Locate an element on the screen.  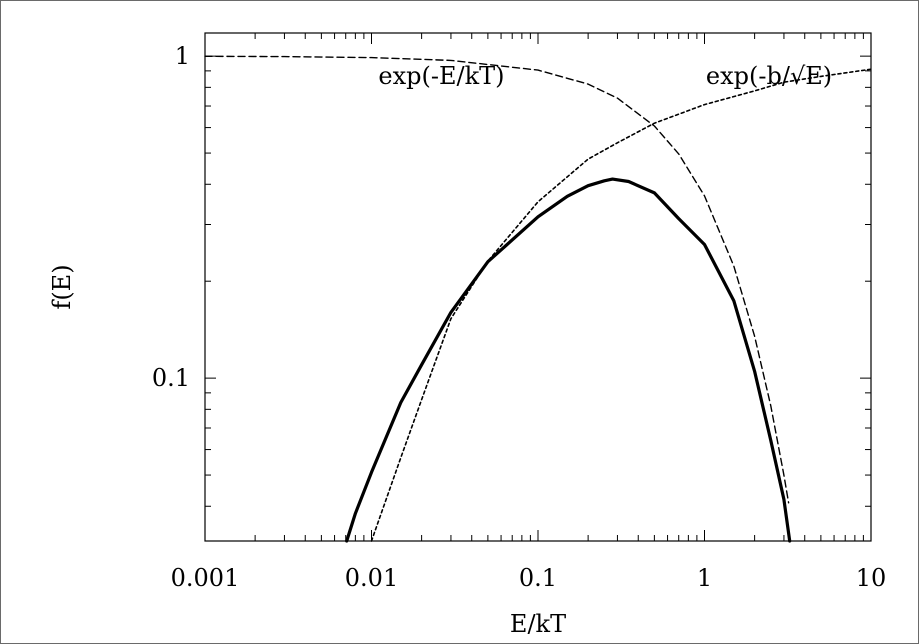
curve-annotation: exp(-b/√E) is located at coordinates (769, 76).